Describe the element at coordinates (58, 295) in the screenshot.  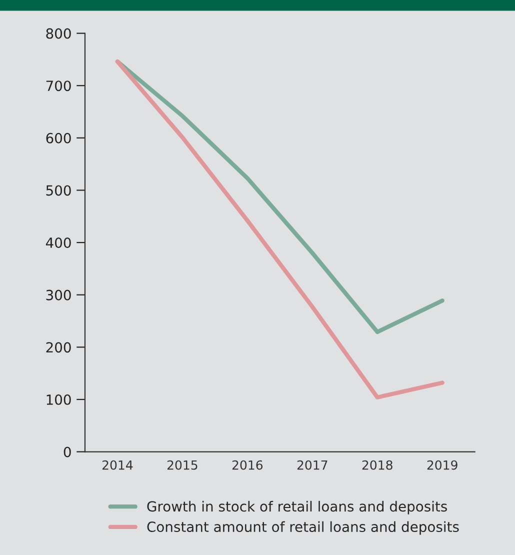
I see `y-tick-label: 300` at that location.